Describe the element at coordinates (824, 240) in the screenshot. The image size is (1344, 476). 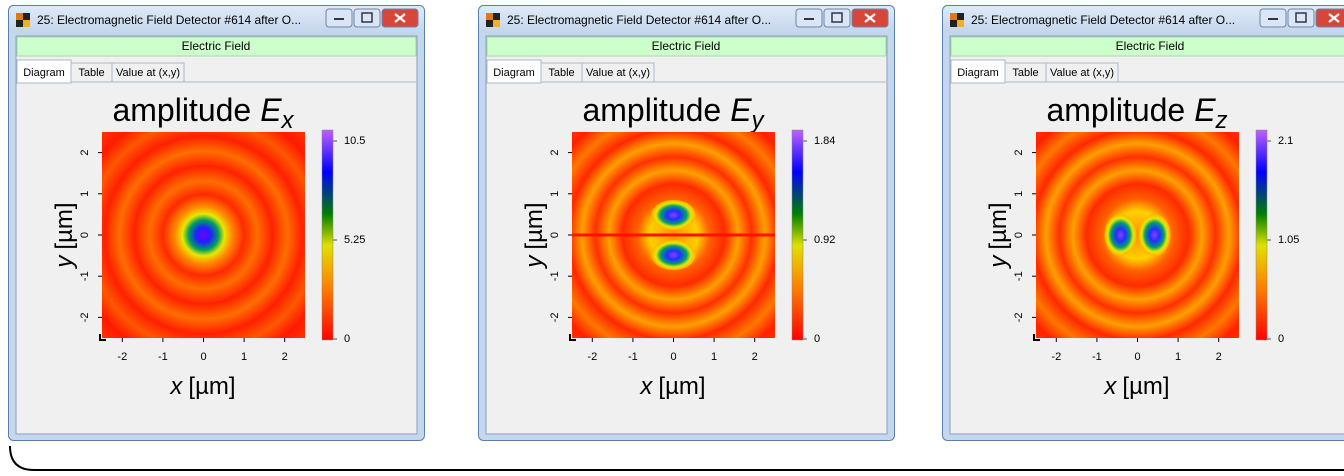
I see `colorbar-tick-label: 0.92` at that location.